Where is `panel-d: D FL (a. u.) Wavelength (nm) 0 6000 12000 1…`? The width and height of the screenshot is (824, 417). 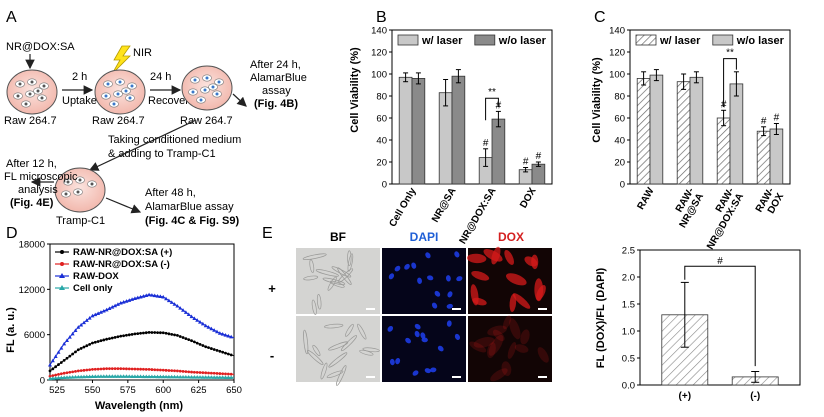 panel-d: D FL (a. u.) Wavelength (nm) 0 6000 12000 1… is located at coordinates (123, 318).